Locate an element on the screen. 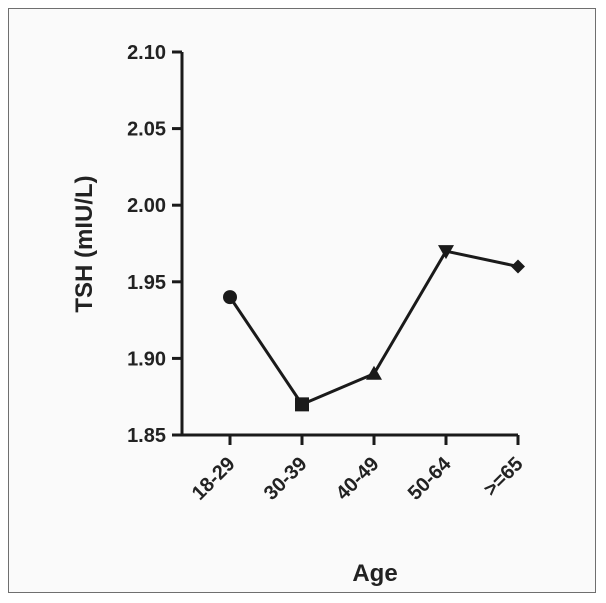 The image size is (606, 603). y-axis-title: TSH (mIU/L) is located at coordinates (84, 243).